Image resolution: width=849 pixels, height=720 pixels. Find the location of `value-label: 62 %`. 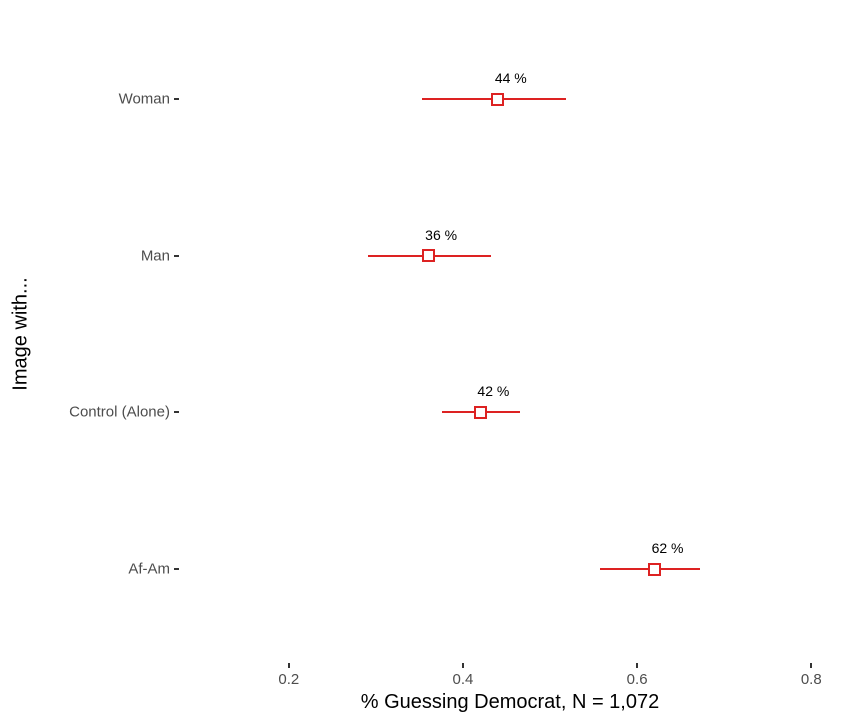

value-label: 62 % is located at coordinates (667, 548).